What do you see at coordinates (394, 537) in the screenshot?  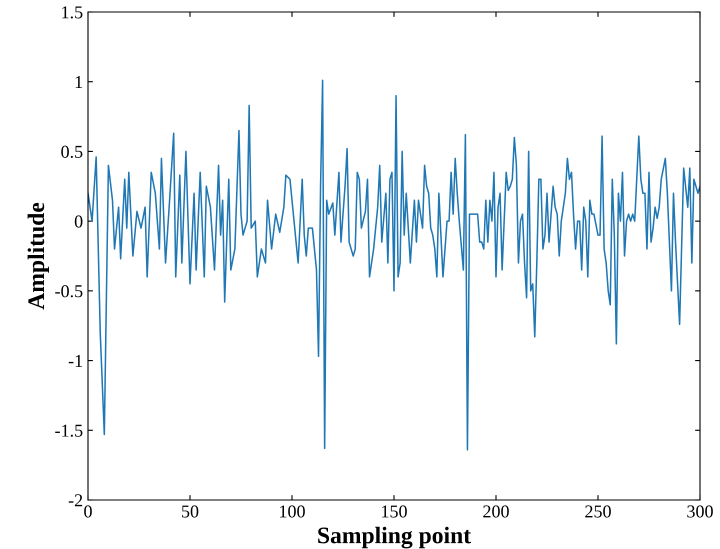 I see `x-axis-title: Sampling point` at bounding box center [394, 537].